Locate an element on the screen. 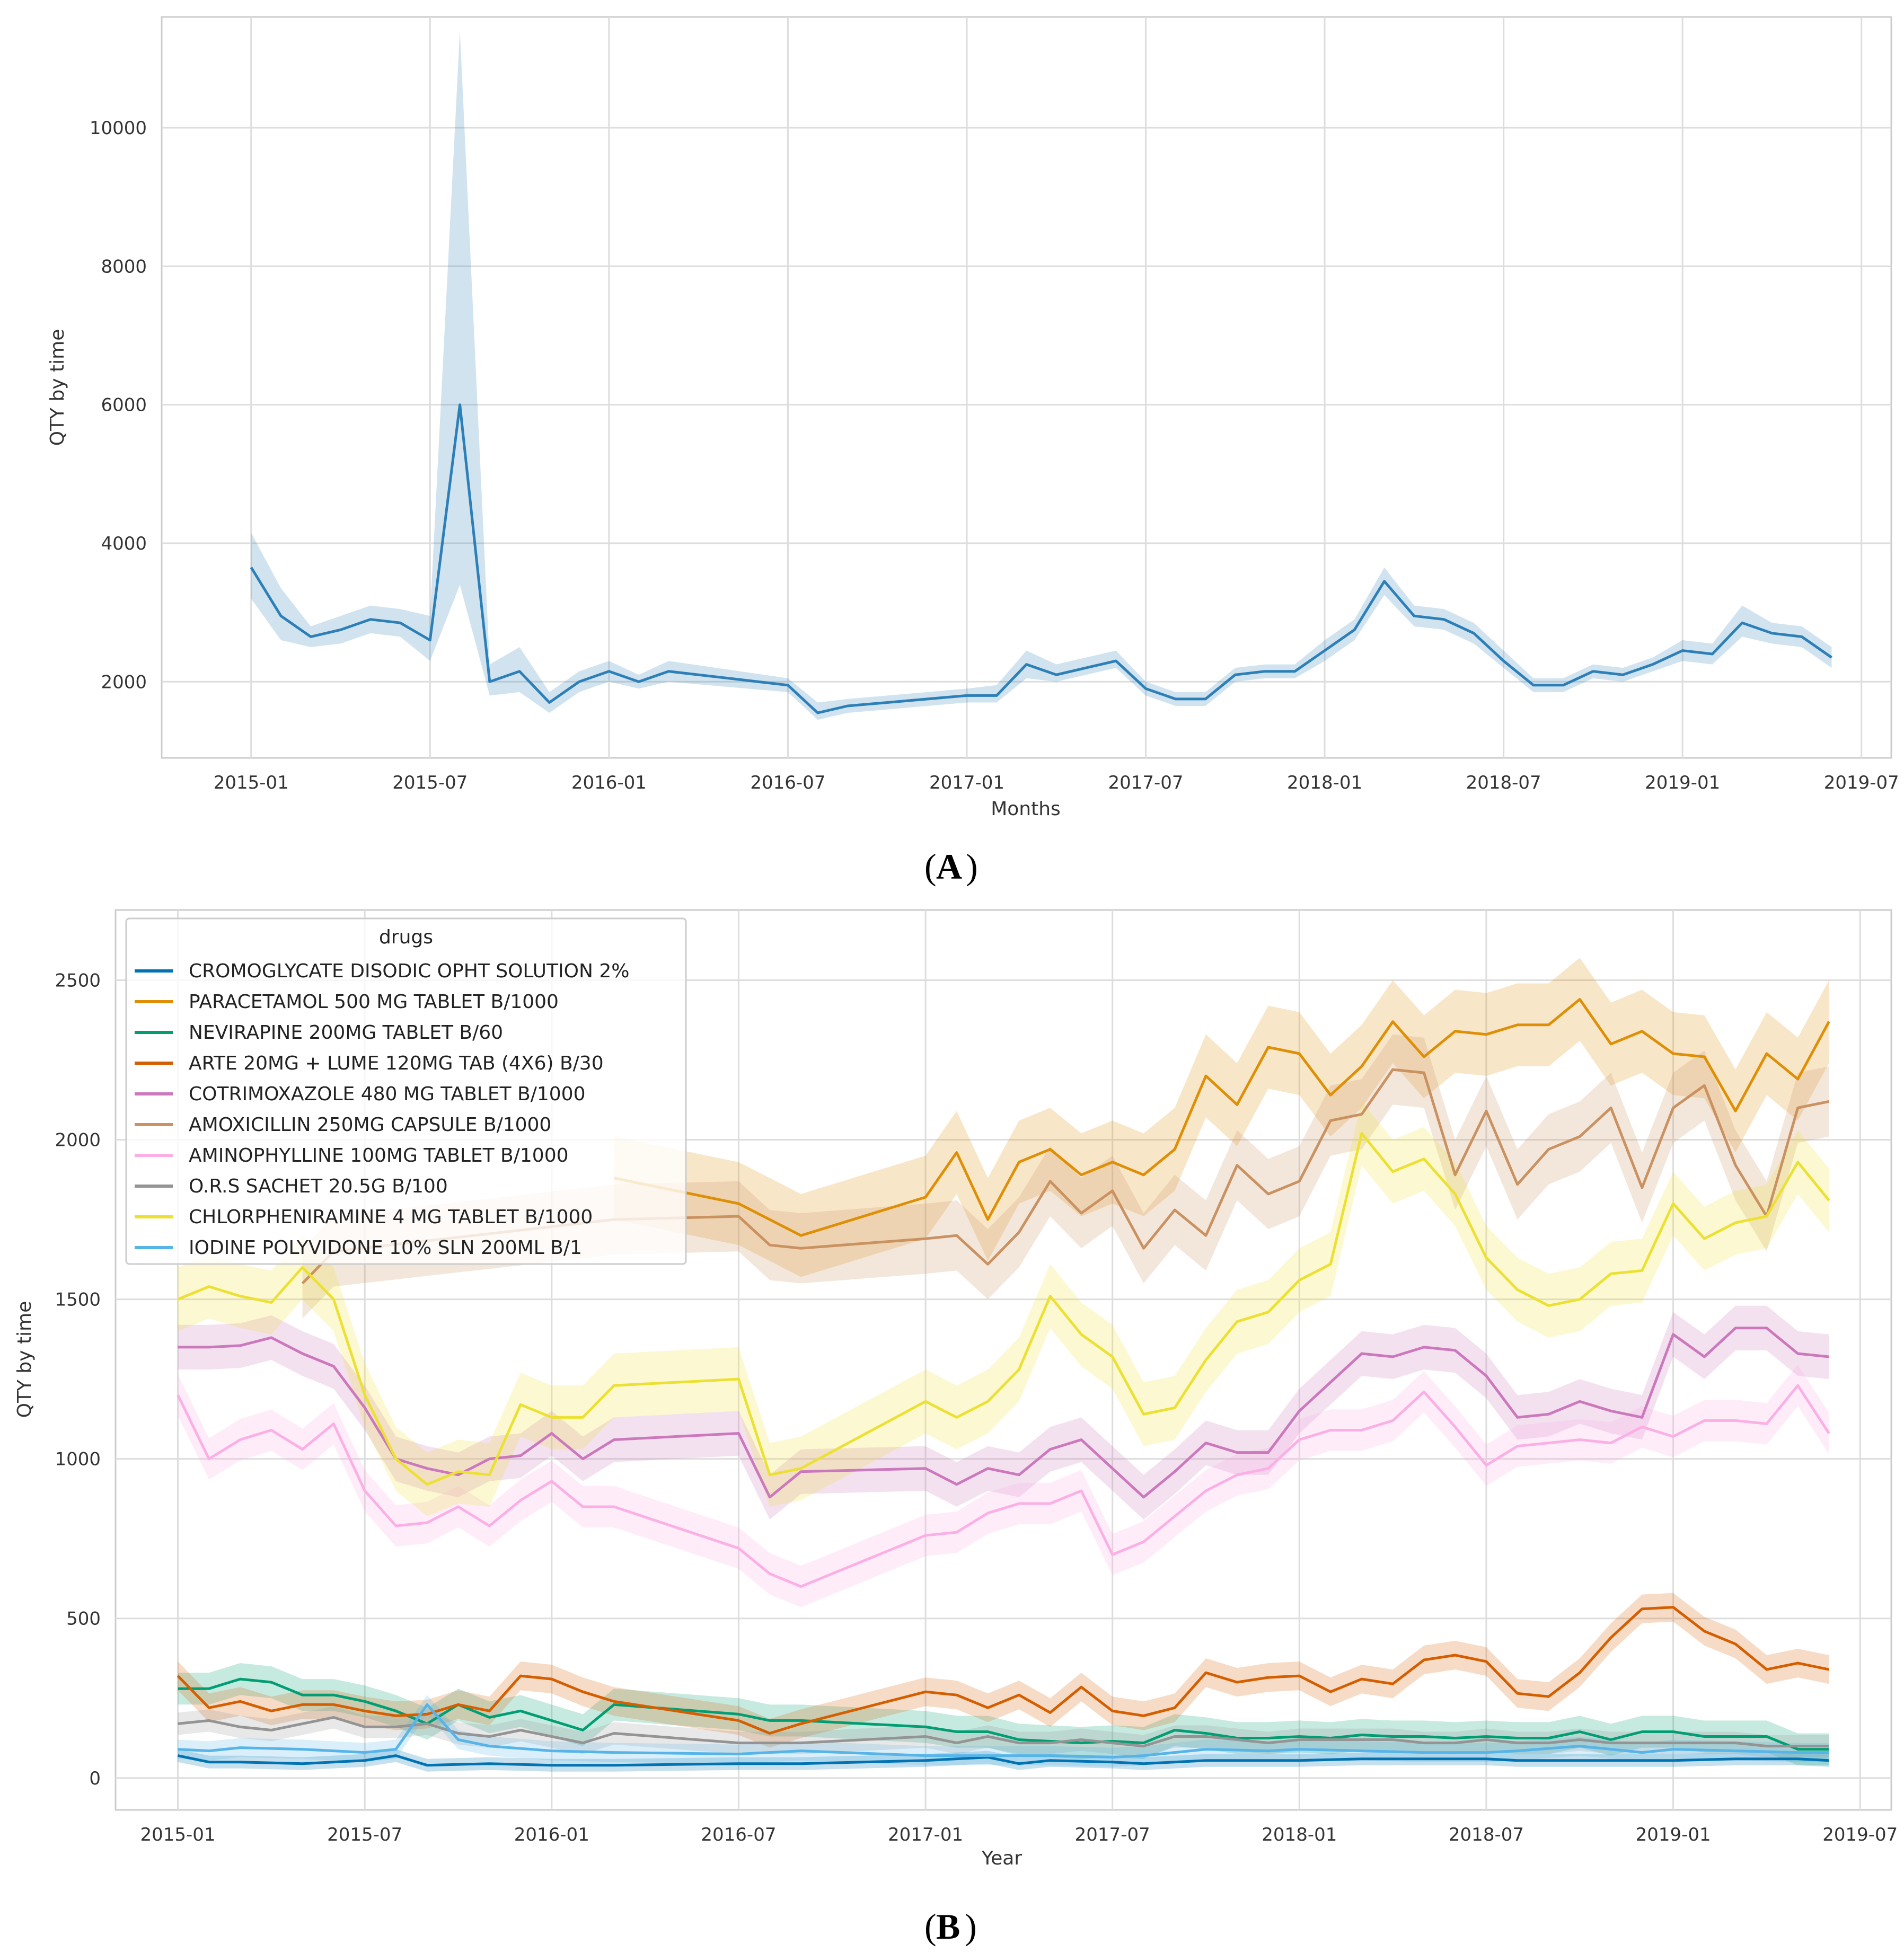 The image size is (1904, 1953). legend-entry: CHLORPHENIRAMINE 4 MG TABLET B/1000 is located at coordinates (391, 1217).